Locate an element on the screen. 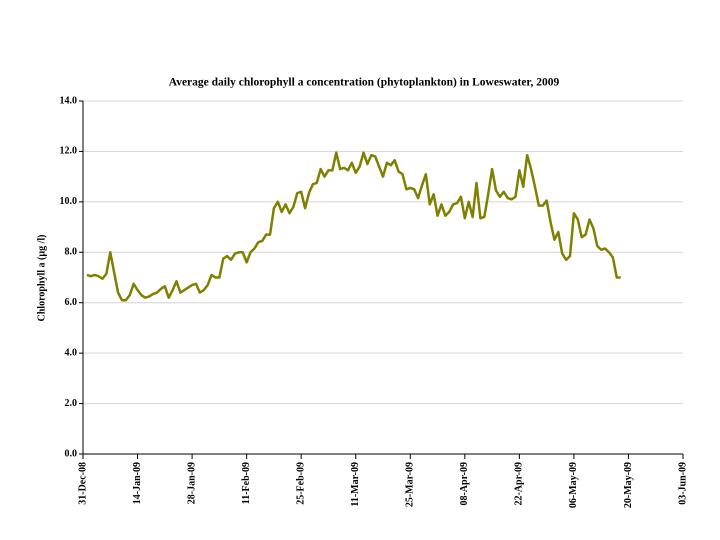 This screenshot has height=540, width=720. x-tick-label: 22-Apr-09 is located at coordinates (519, 484).